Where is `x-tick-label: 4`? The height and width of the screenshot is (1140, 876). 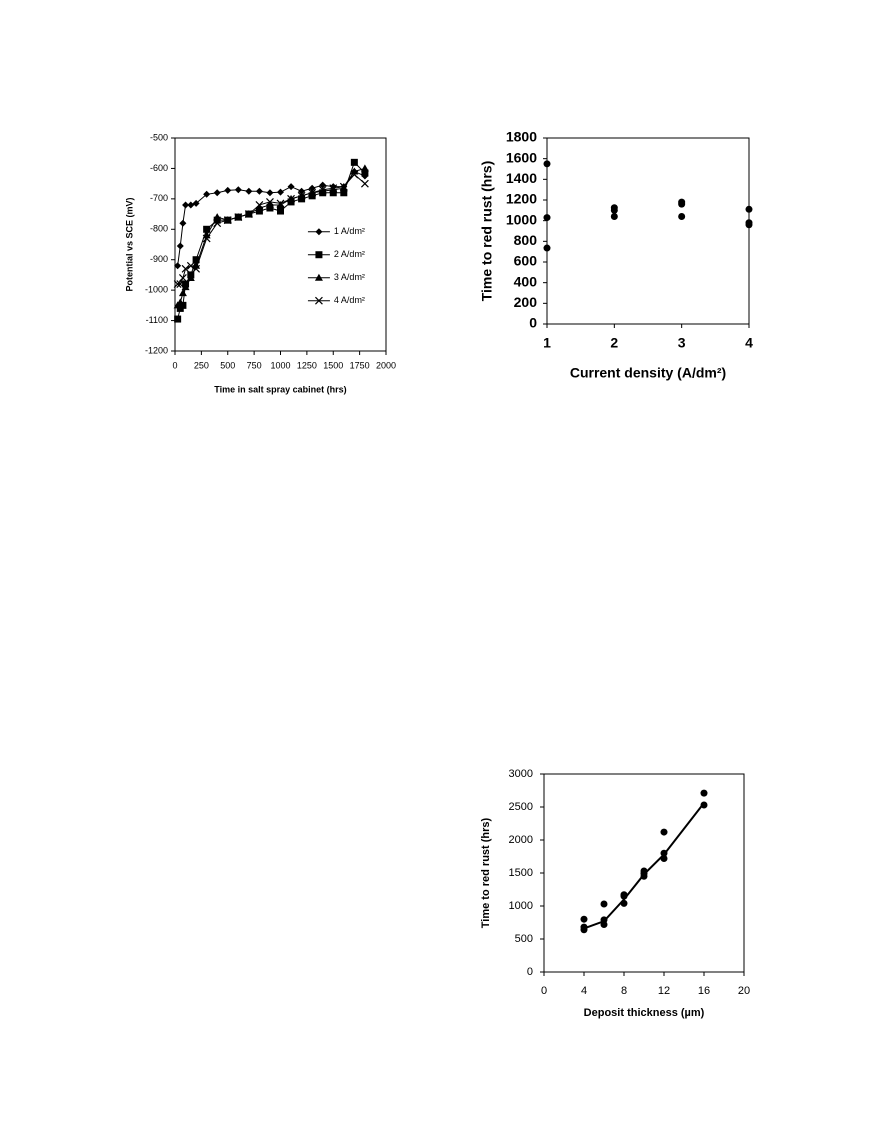
x-tick-label: 4 is located at coordinates (584, 991).